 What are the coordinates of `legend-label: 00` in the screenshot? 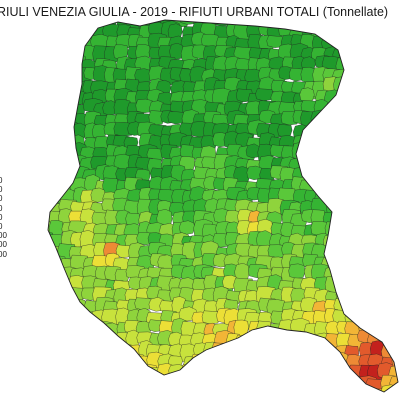 It's located at (3, 254).